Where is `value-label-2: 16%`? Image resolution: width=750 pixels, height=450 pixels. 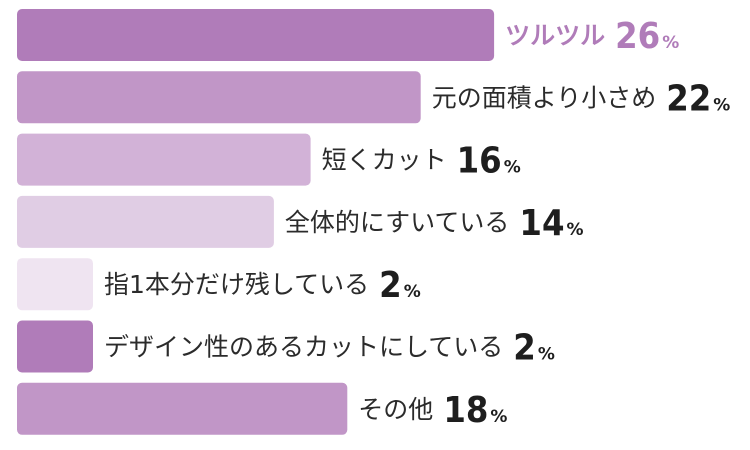
value-label-2: 16% is located at coordinates (489, 161).